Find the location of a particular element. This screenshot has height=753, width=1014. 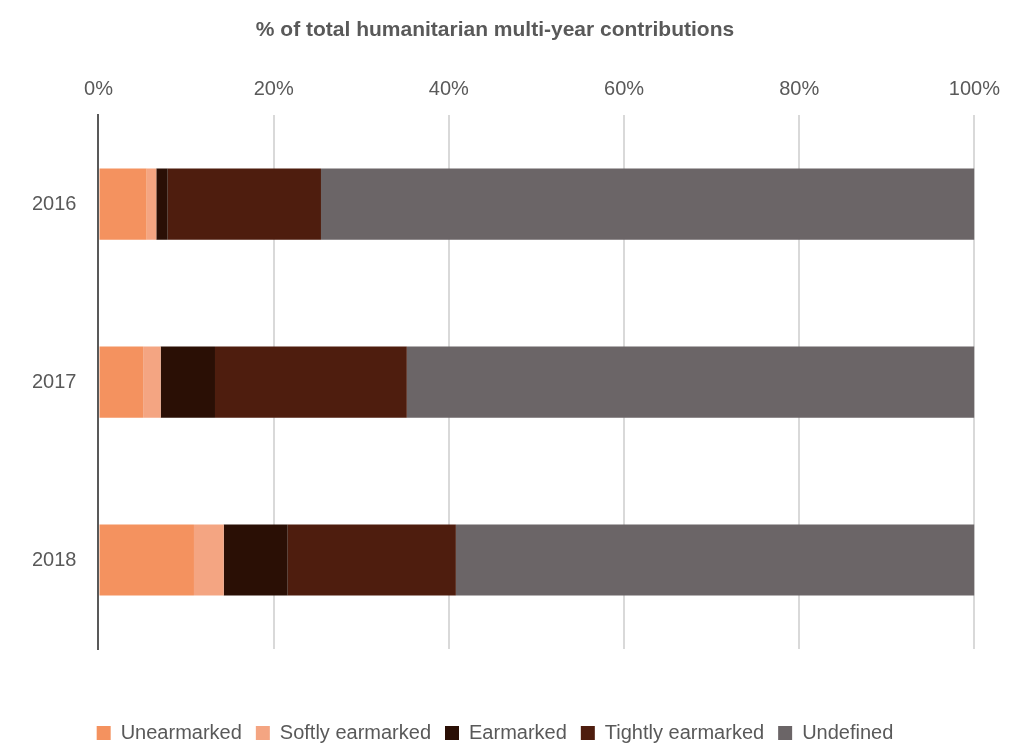

legend-label: Earmarked is located at coordinates (518, 731).